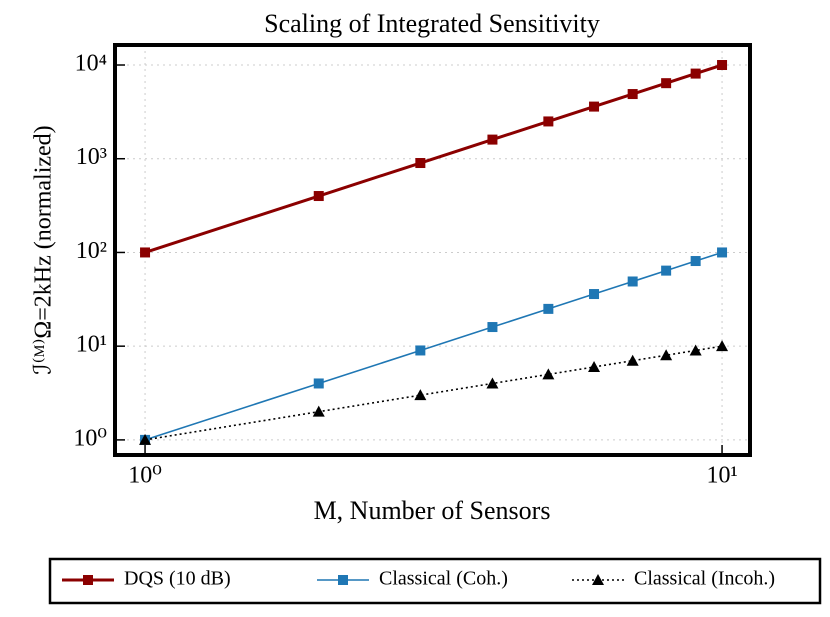 The width and height of the screenshot is (830, 617). Describe the element at coordinates (91, 251) in the screenshot. I see `y-tick-label: 10²` at that location.